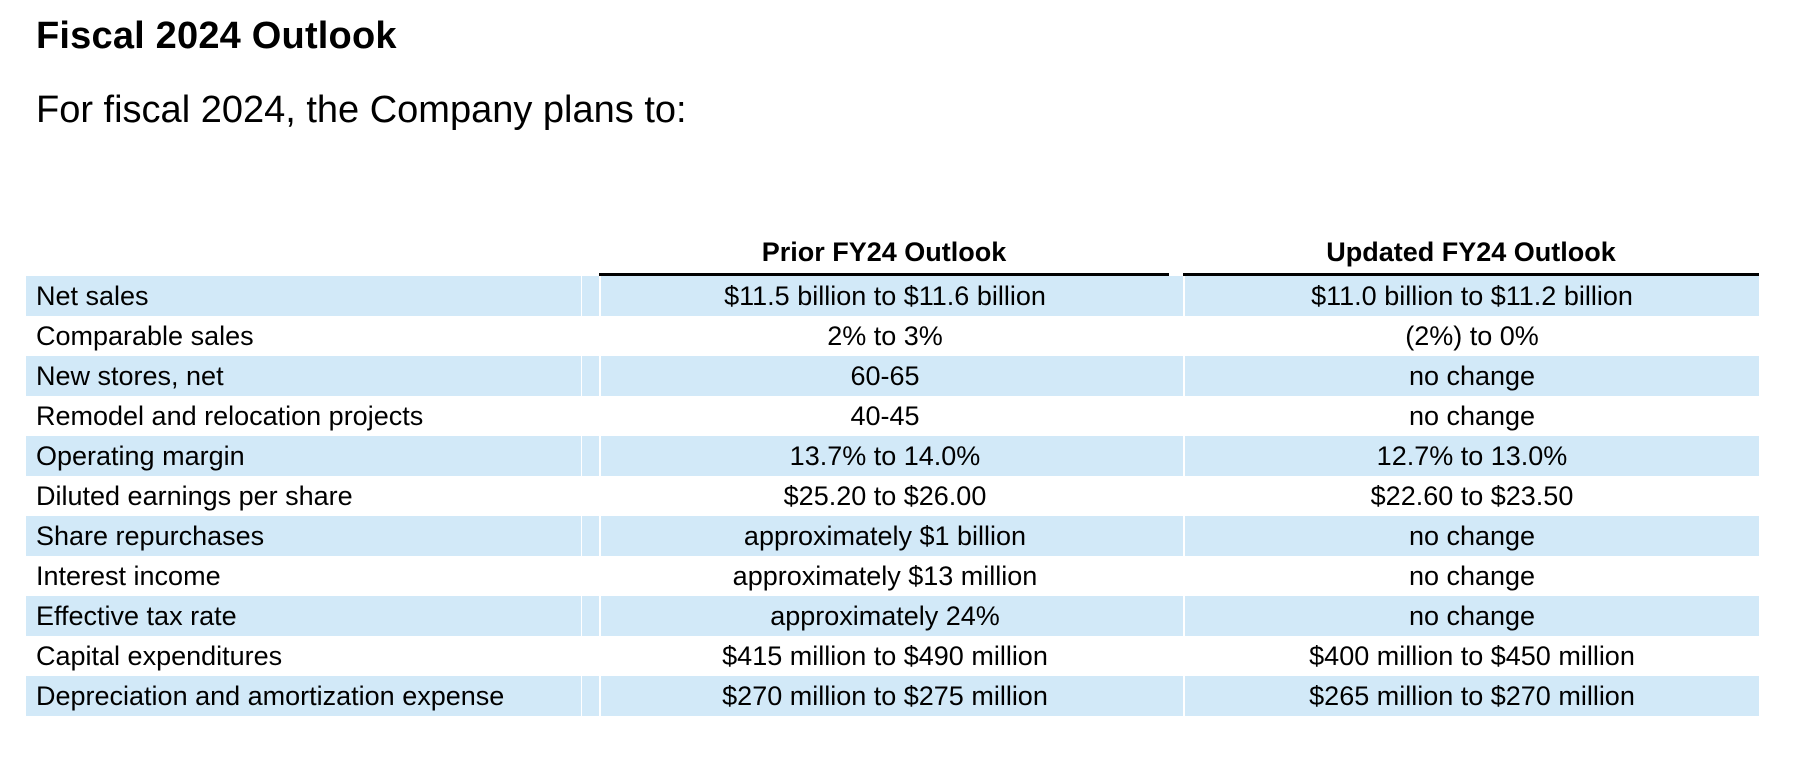  I want to click on updated-outlook-value: (2%) to 0%, so click(1471, 336).